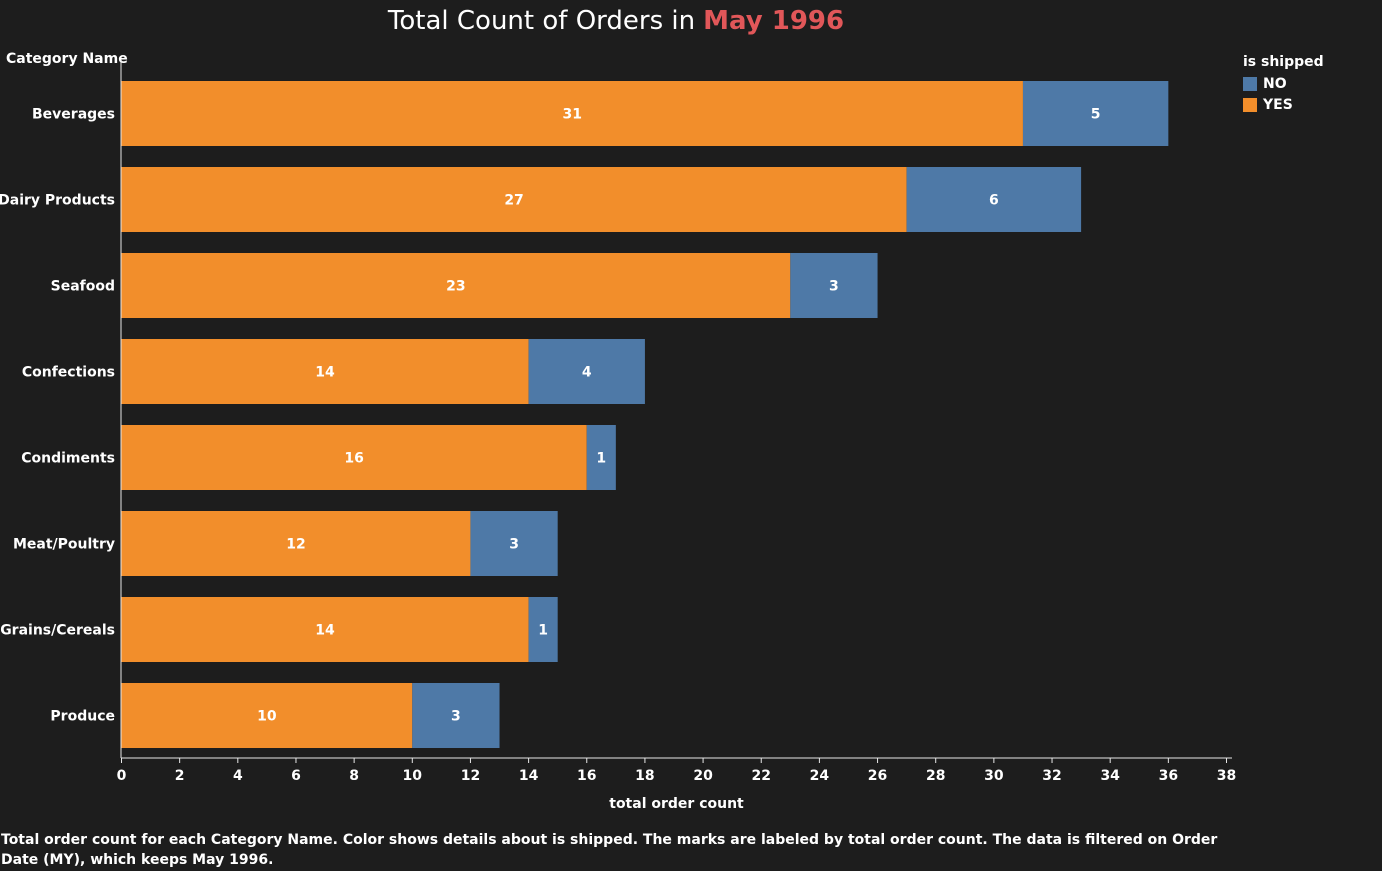 The width and height of the screenshot is (1382, 871). Describe the element at coordinates (73, 115) in the screenshot. I see `category-label: Beverages` at that location.